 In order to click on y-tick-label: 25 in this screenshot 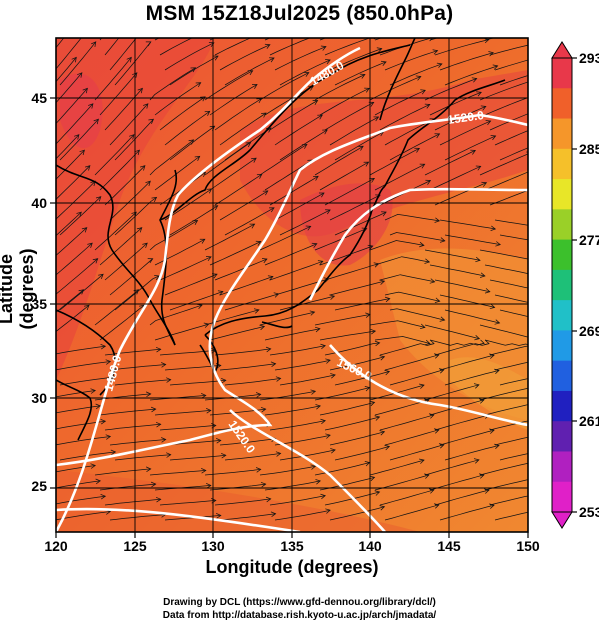, I will do `click(39, 486)`.